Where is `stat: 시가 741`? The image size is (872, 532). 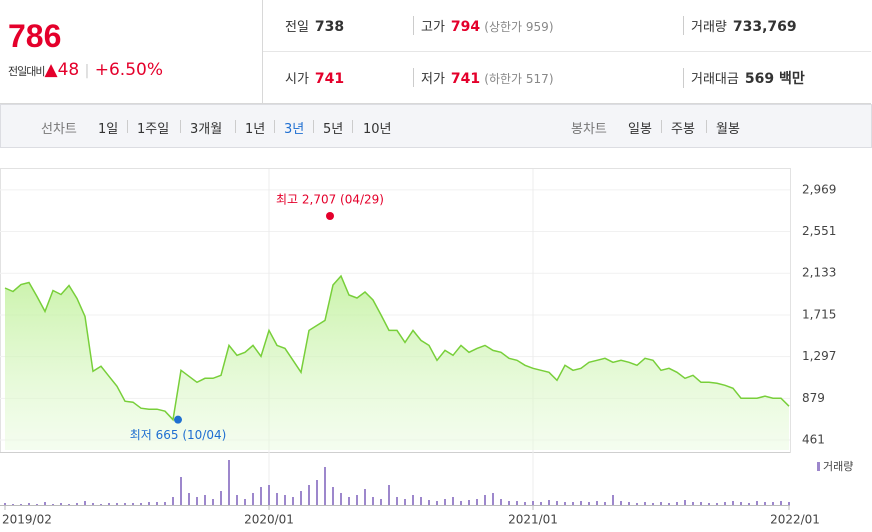 stat: 시가 741 is located at coordinates (314, 77).